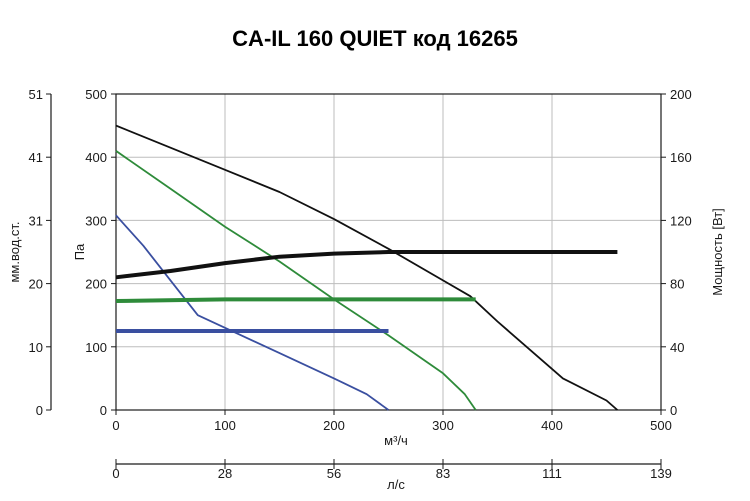  I want to click on y-outer-tick-label: 51, so click(36, 94).